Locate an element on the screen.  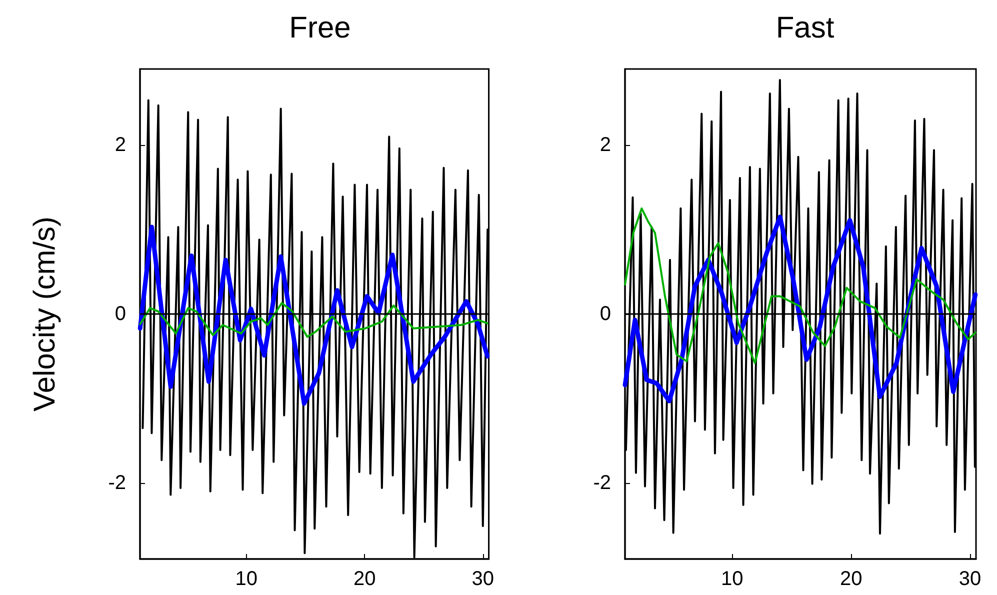
chart-title: Fast is located at coordinates (805, 28).